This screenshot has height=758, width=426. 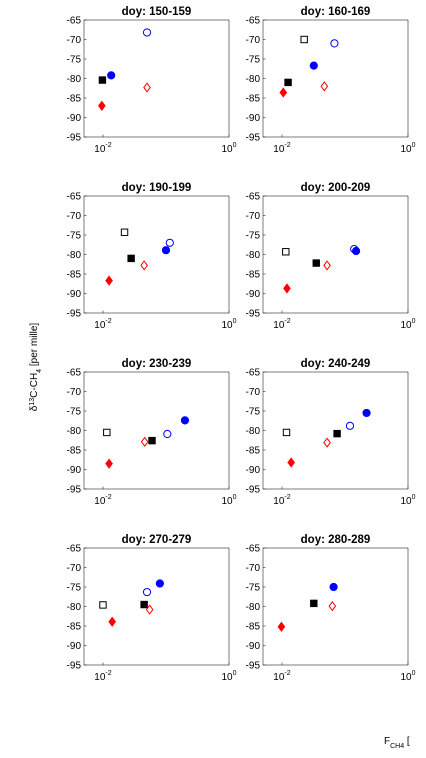 I want to click on panel-8: doy: 280-289 -65 -70 -75 -80 -85 -90 -95 10⁻² 10⁰, so click(x=331, y=608).